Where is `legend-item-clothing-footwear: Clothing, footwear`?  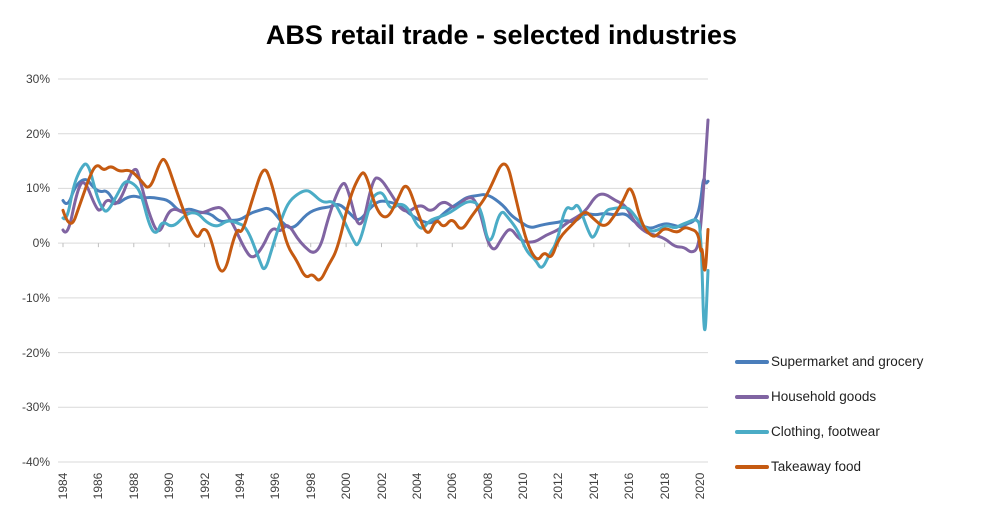 legend-item-clothing-footwear: Clothing, footwear is located at coordinates (869, 431).